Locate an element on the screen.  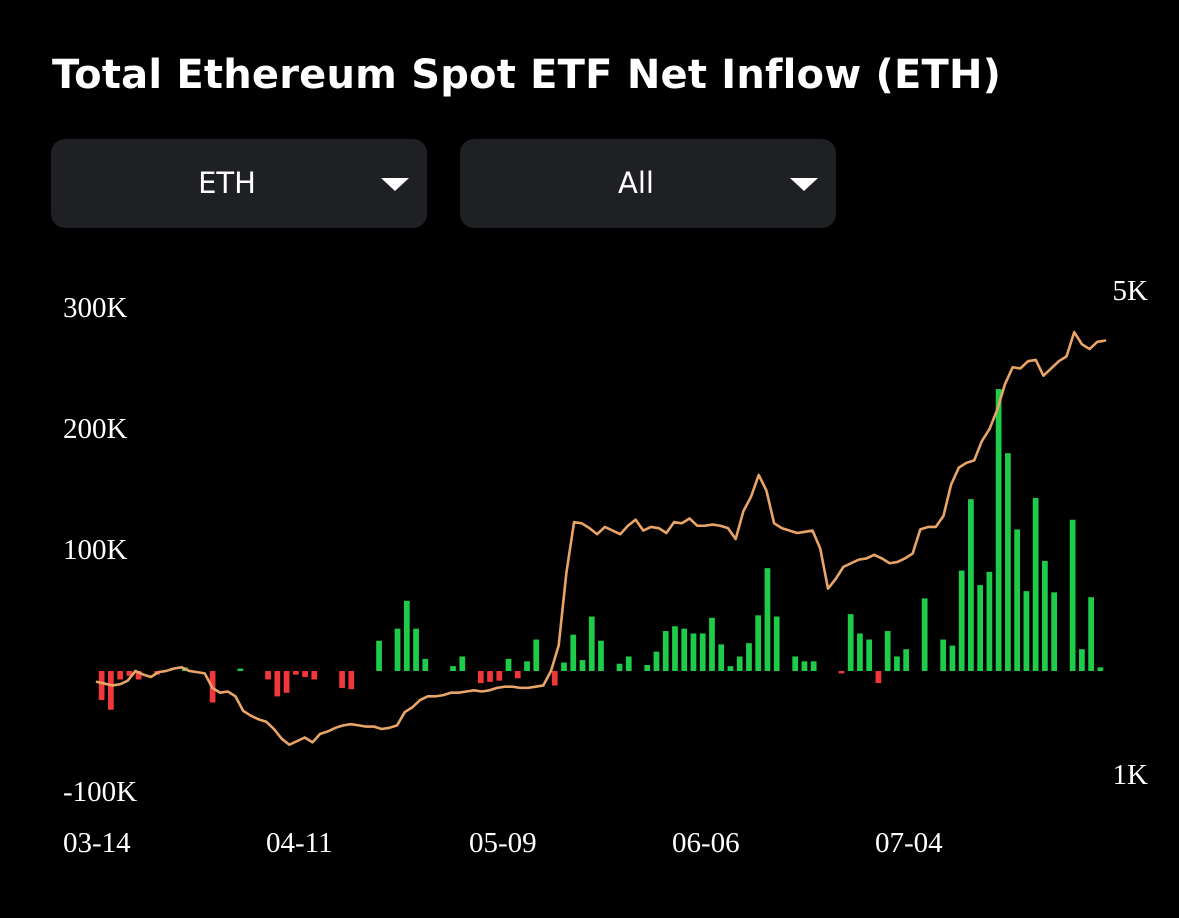
left-axis-tick-label: -100K is located at coordinates (100, 792).